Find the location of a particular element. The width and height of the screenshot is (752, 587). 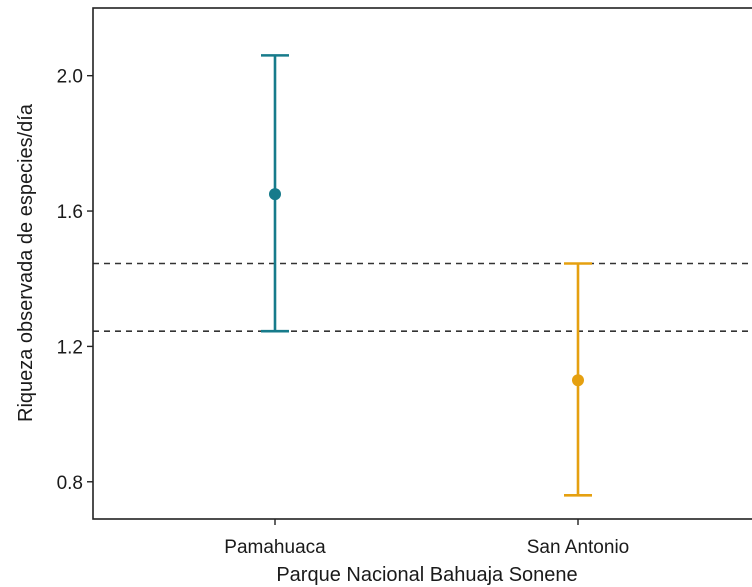

error-bar-pamahuaca is located at coordinates (275, 193).